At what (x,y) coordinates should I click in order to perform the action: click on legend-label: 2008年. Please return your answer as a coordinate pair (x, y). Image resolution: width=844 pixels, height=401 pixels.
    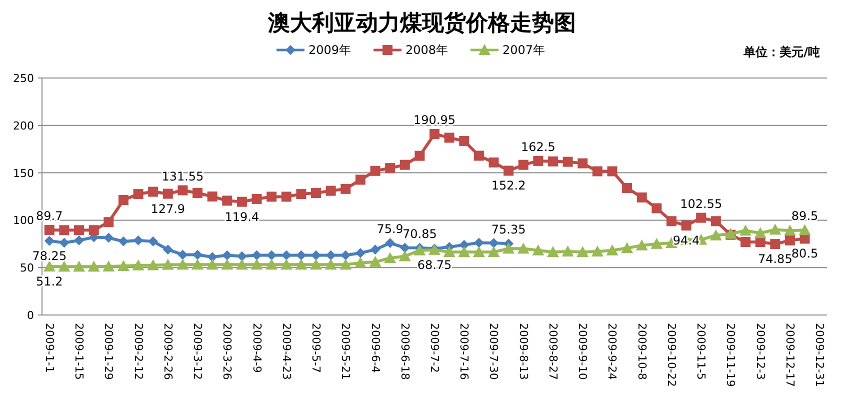
    Looking at the image, I should click on (427, 50).